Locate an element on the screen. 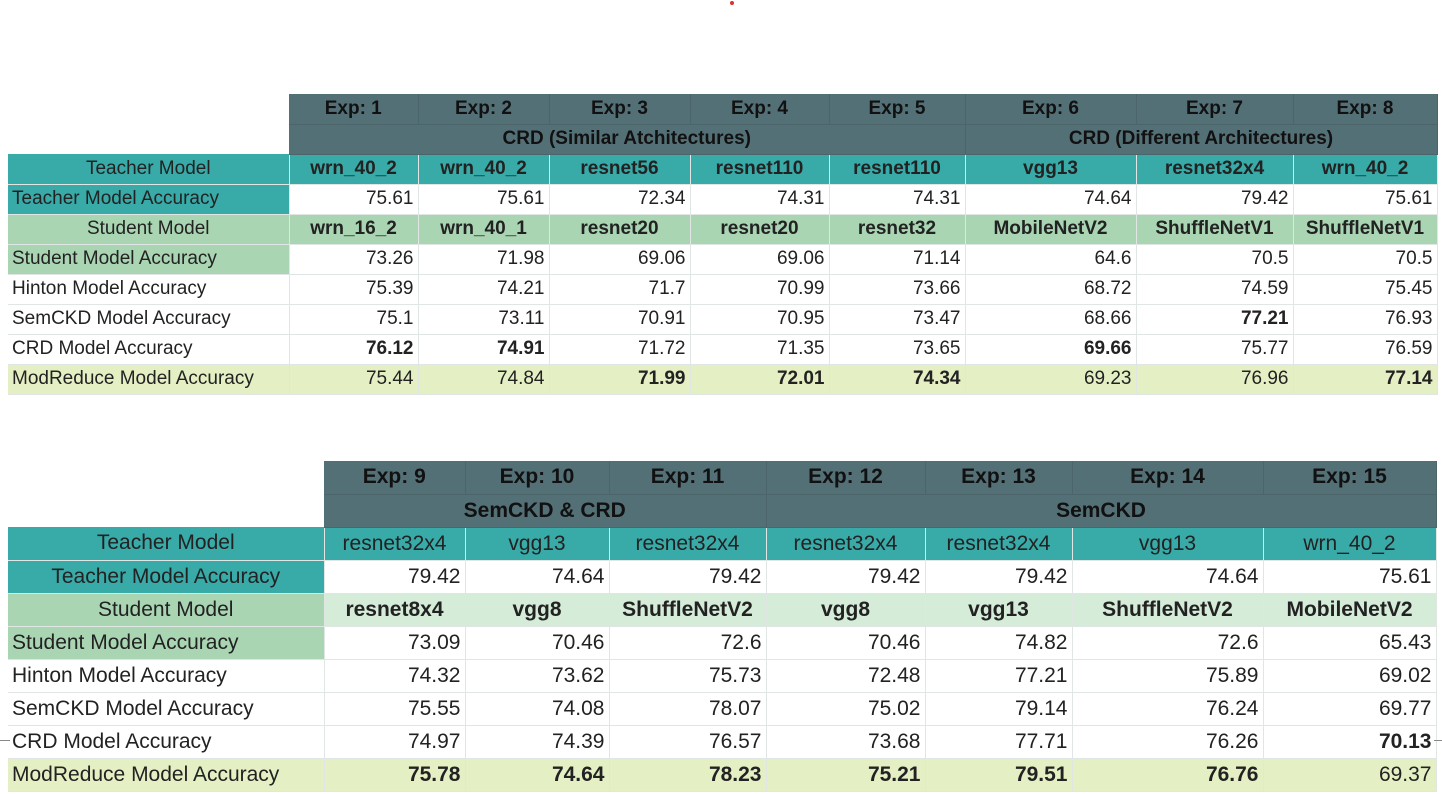  group-header: SemCKD & CRD is located at coordinates (545, 511).